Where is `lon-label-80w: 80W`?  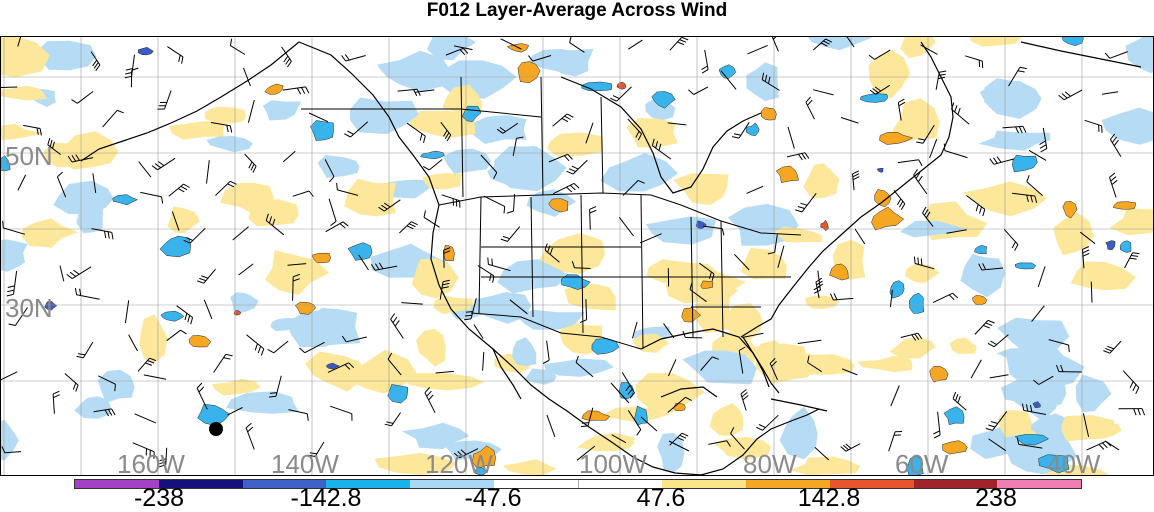 lon-label-80w: 80W is located at coordinates (769, 463).